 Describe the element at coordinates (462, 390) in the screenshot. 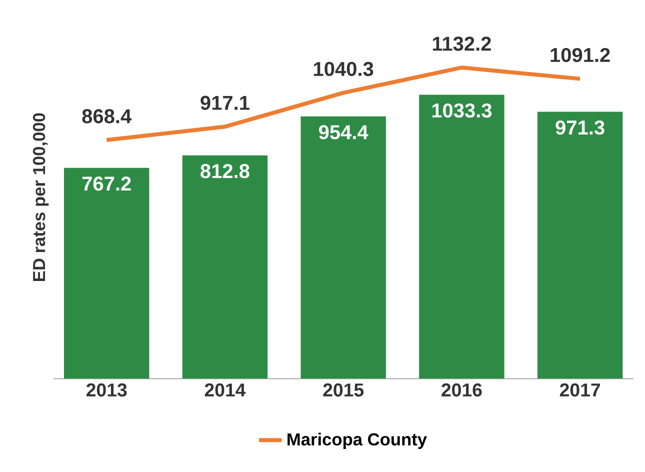

I see `x-tick-label: 2016` at that location.